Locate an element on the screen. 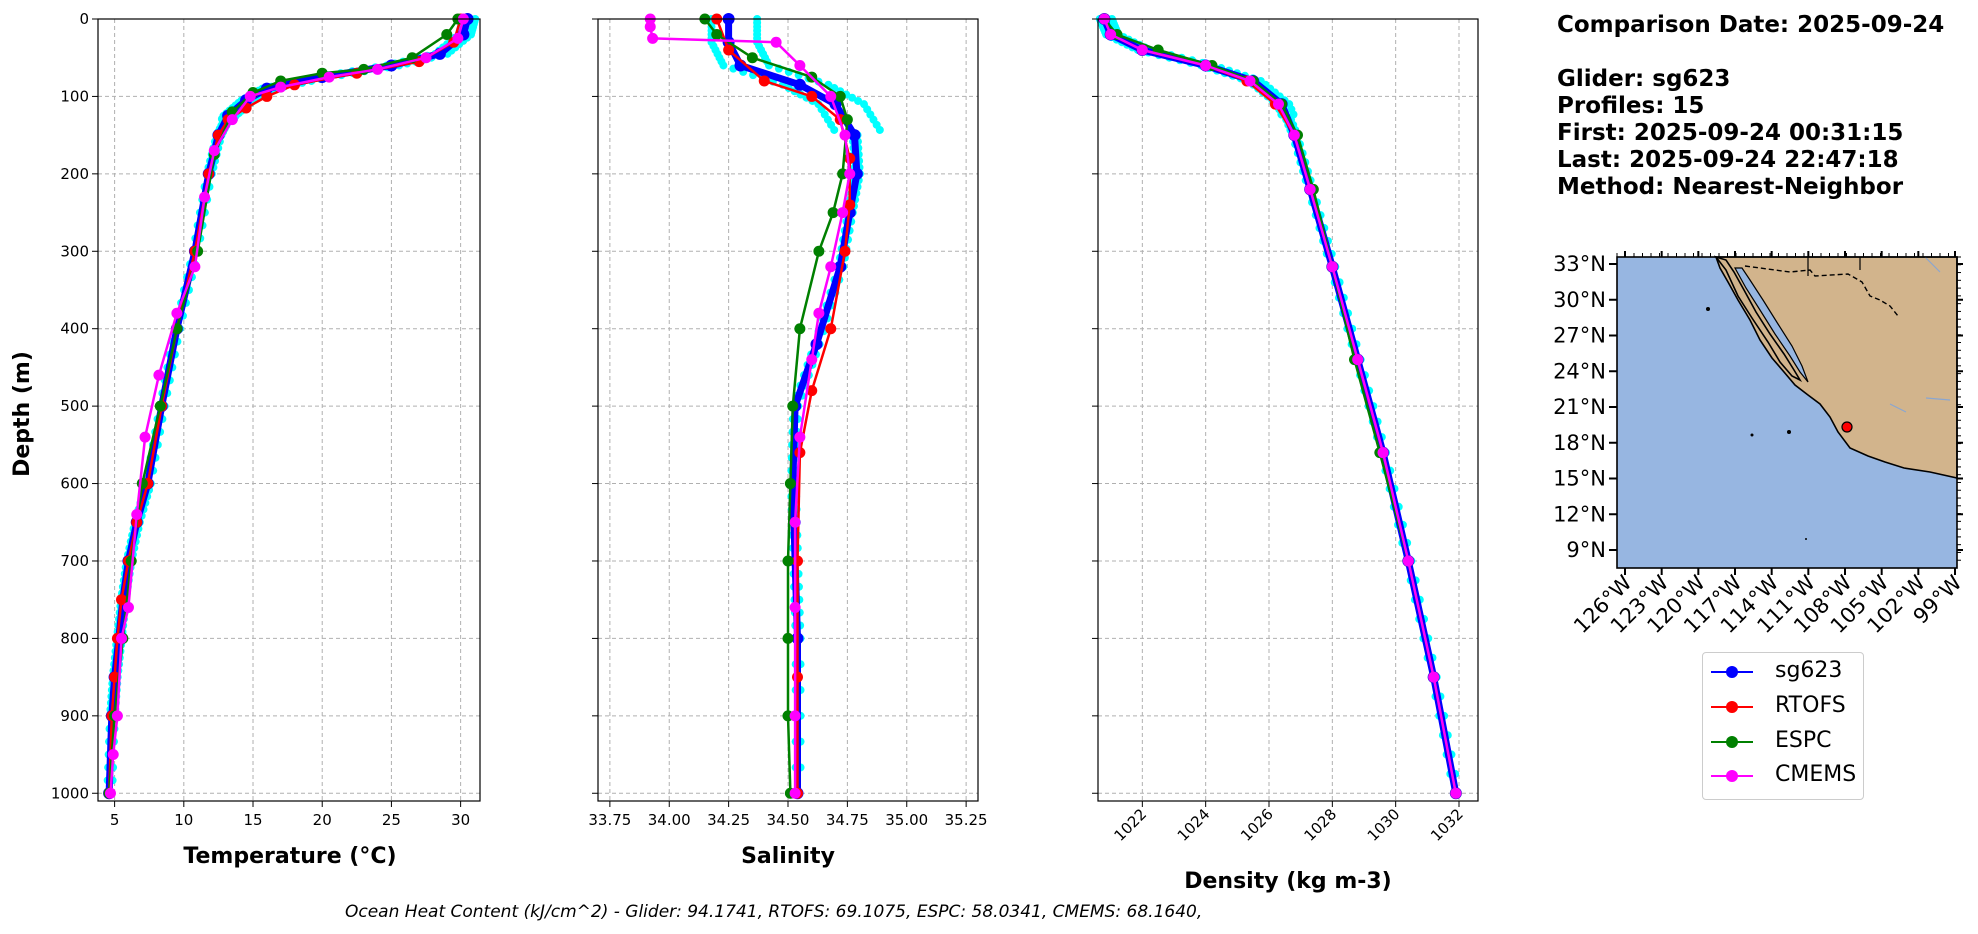 The height and width of the screenshot is (934, 1978). legend-item-cmems: CMEMS is located at coordinates (1783, 776).